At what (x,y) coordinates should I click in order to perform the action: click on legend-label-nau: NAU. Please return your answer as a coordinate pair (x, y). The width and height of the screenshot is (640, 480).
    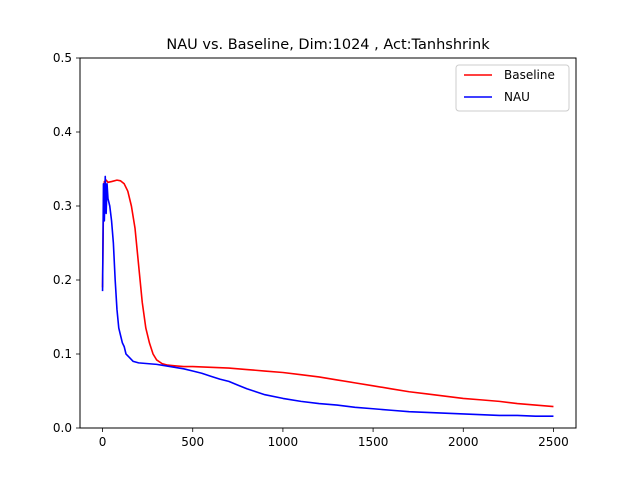
    Looking at the image, I should click on (517, 97).